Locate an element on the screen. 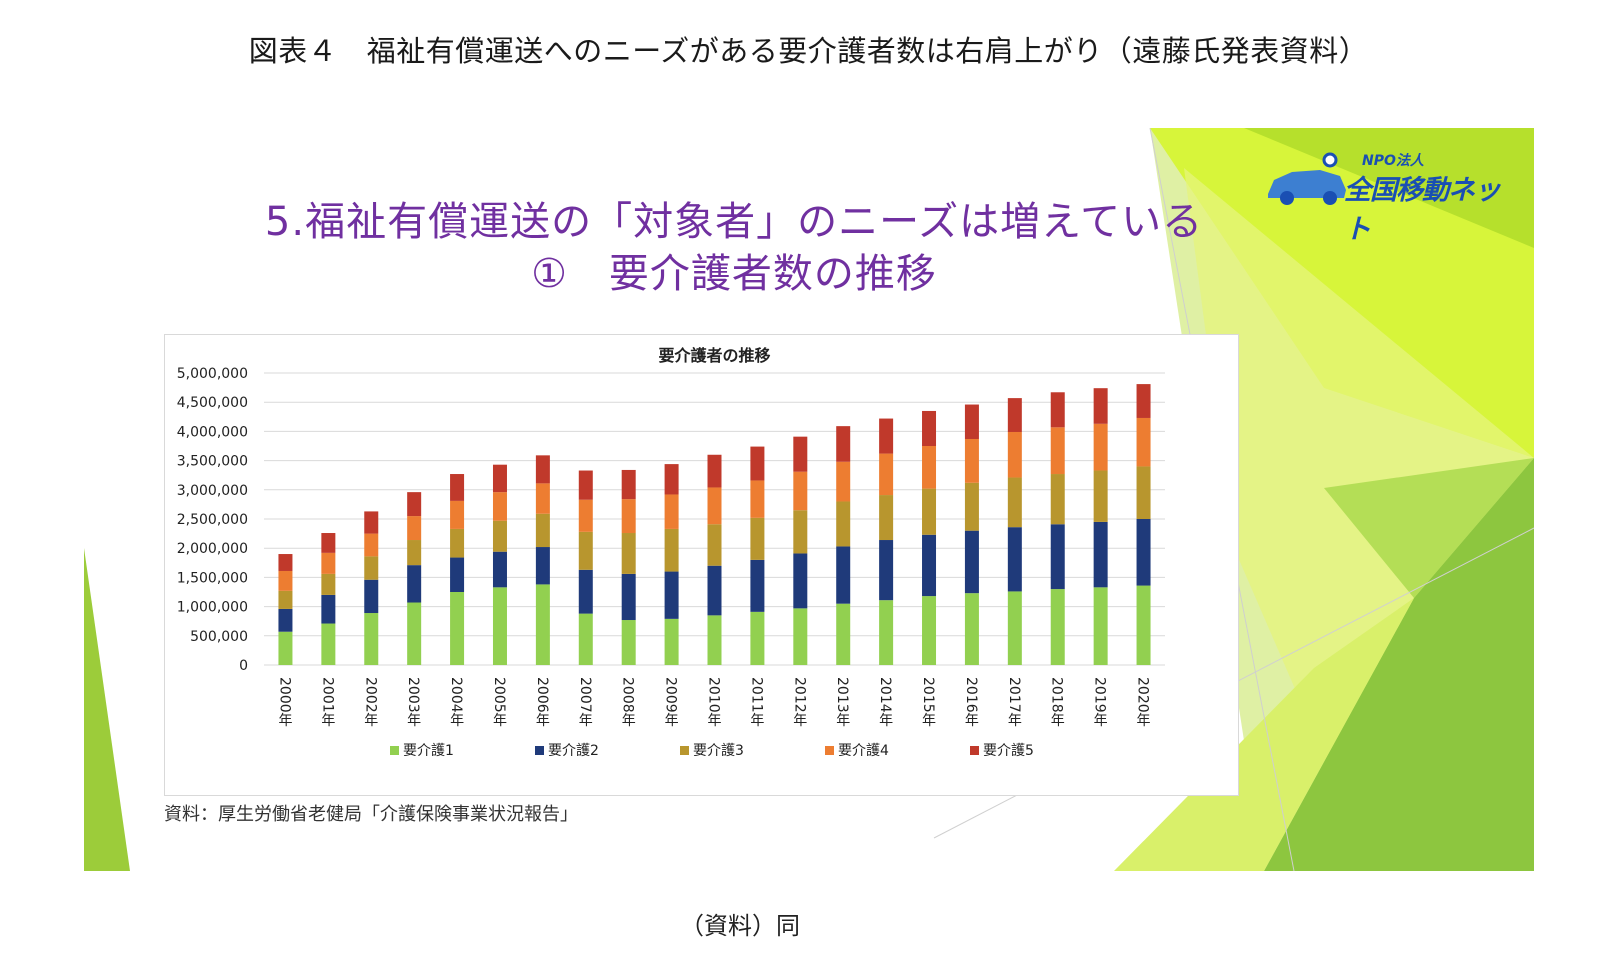 This screenshot has height=974, width=1617. y-tick-label: 4,000,000 is located at coordinates (212, 432).